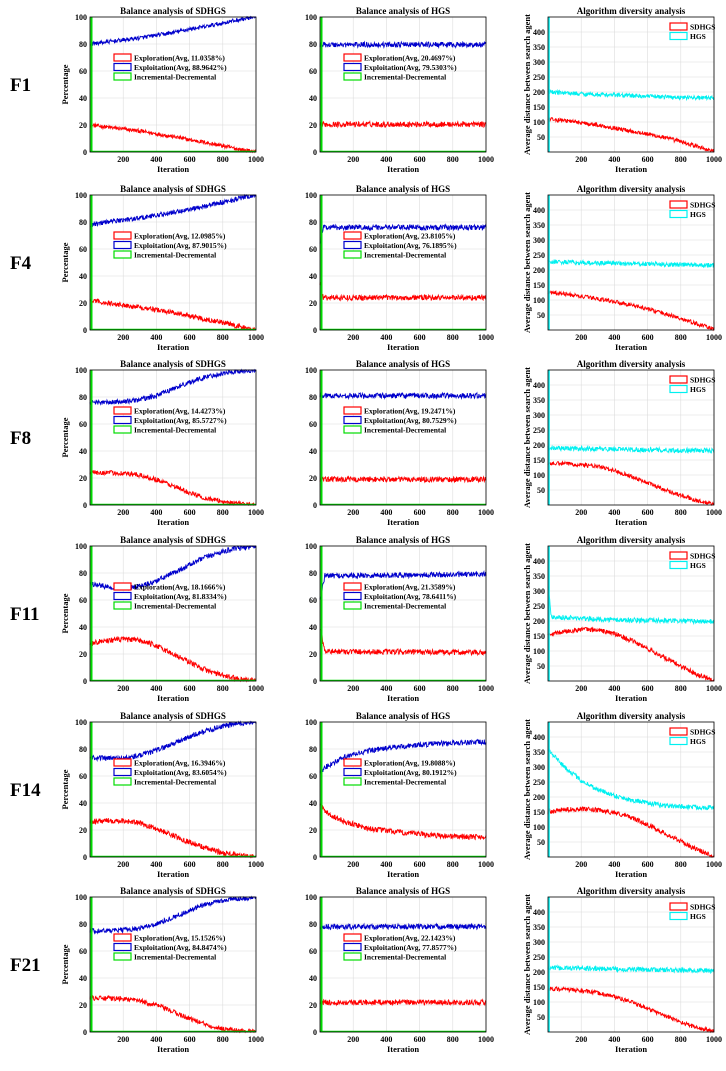 The width and height of the screenshot is (726, 1071). I want to click on y-tick-label: 400, so click(539, 210).